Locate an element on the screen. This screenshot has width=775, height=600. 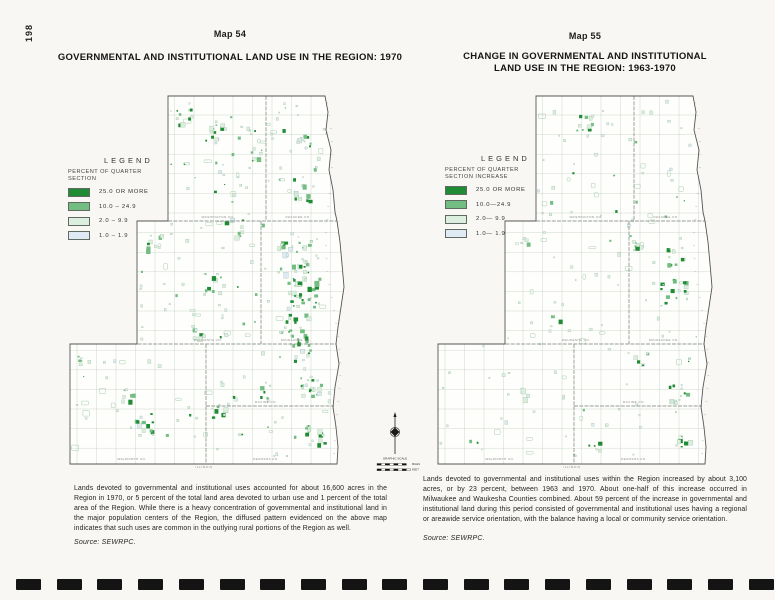
map54-source: Source: SEWRPC. is located at coordinates (105, 542).